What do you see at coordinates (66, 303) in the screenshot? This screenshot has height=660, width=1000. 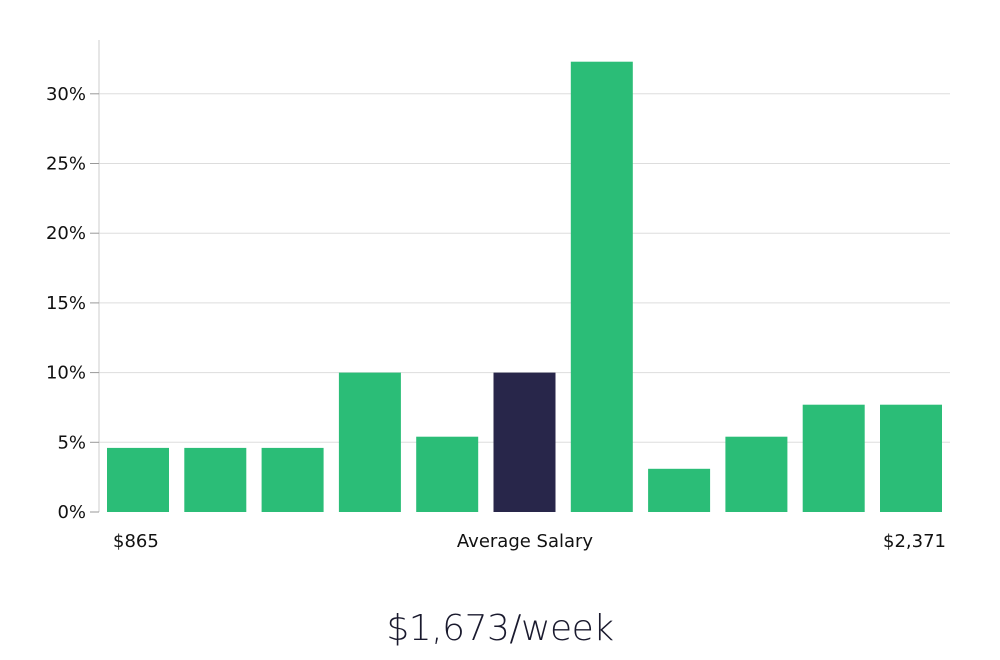 I see `y-tick-label: 15%` at bounding box center [66, 303].